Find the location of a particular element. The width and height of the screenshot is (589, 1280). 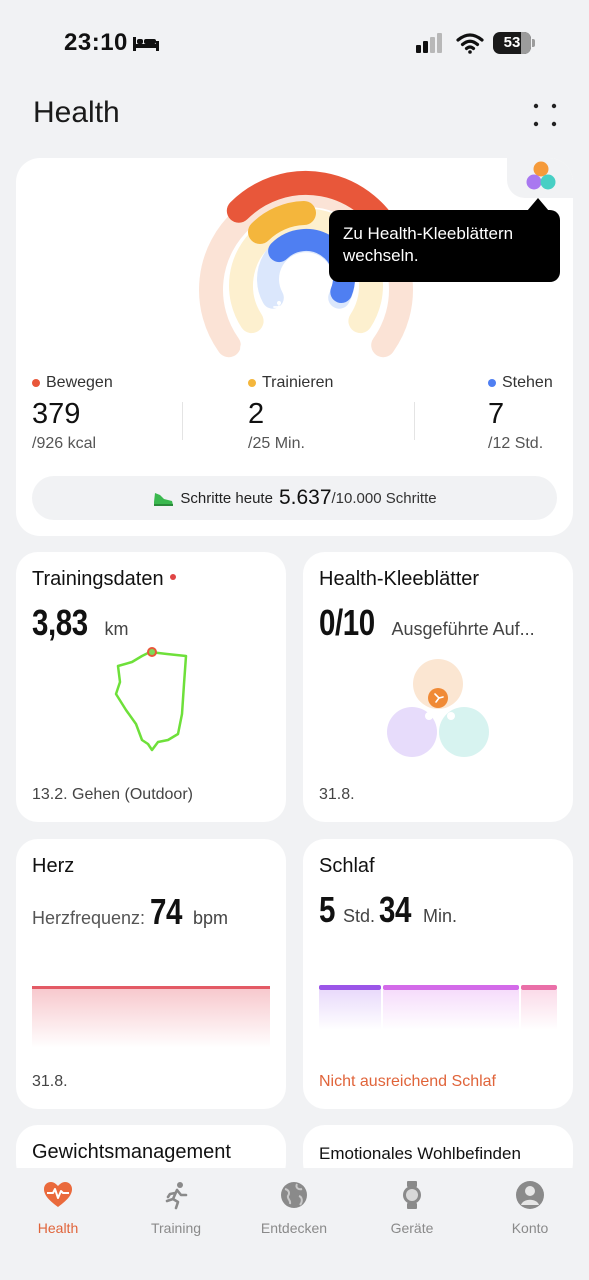

sleep-title: Schlaf is located at coordinates (347, 866).